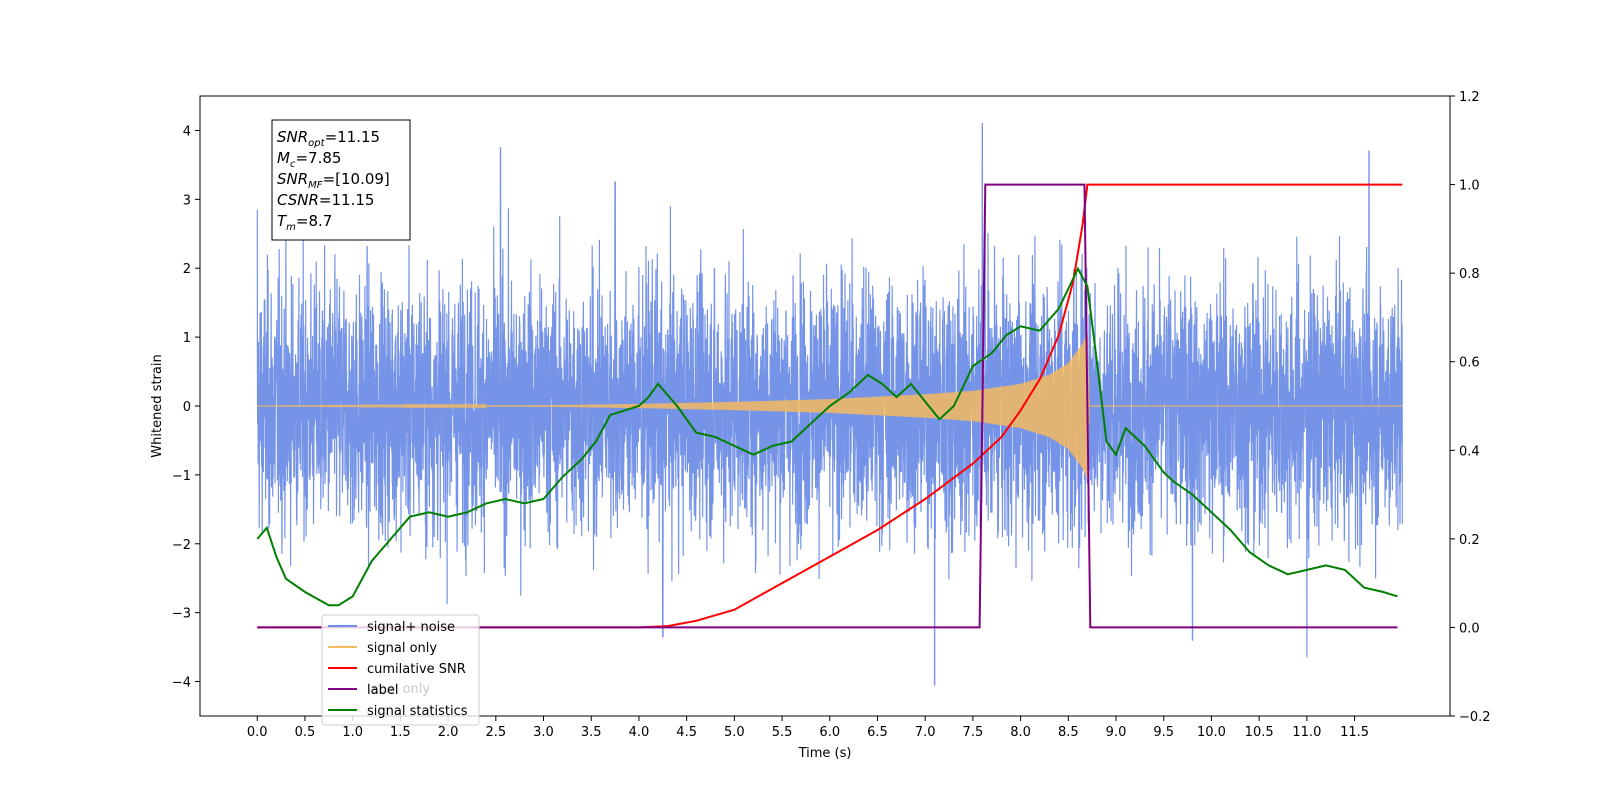 Image resolution: width=1600 pixels, height=800 pixels. I want to click on x-tick-label: 5.5, so click(782, 732).